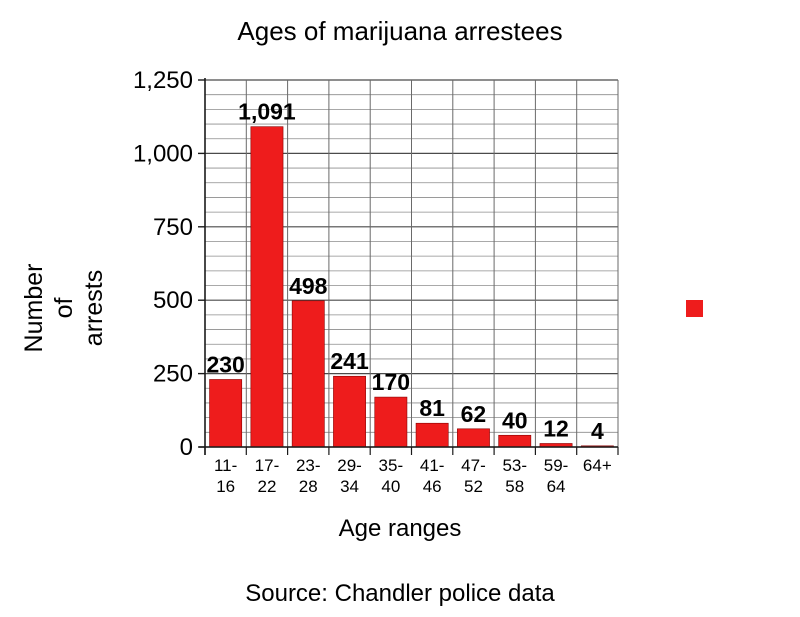  I want to click on y-tick-labels: 0 250 500 750 1,000 1,250, so click(163, 264).